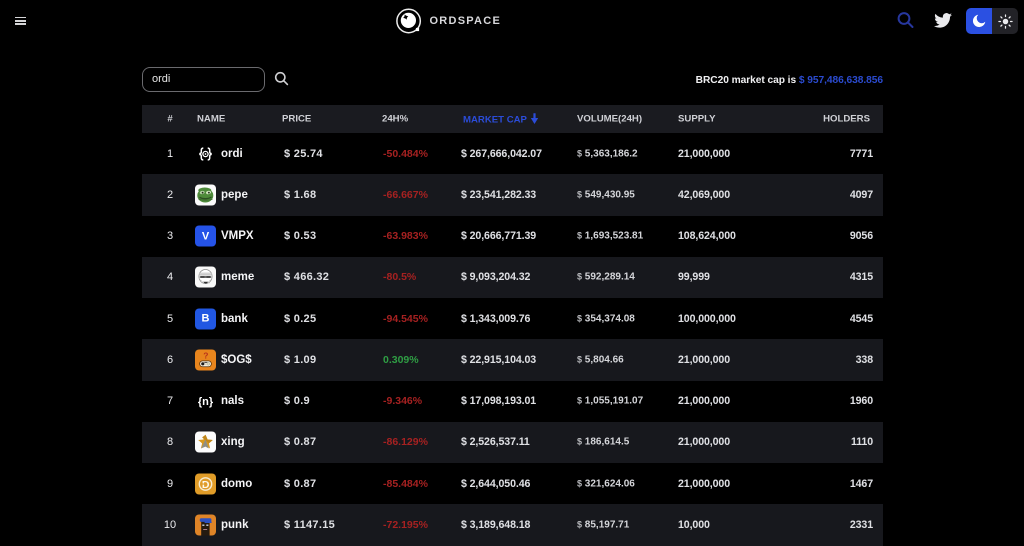 The image size is (1024, 546). What do you see at coordinates (206, 402) in the screenshot?
I see `svg-text: {n}` at bounding box center [206, 402].